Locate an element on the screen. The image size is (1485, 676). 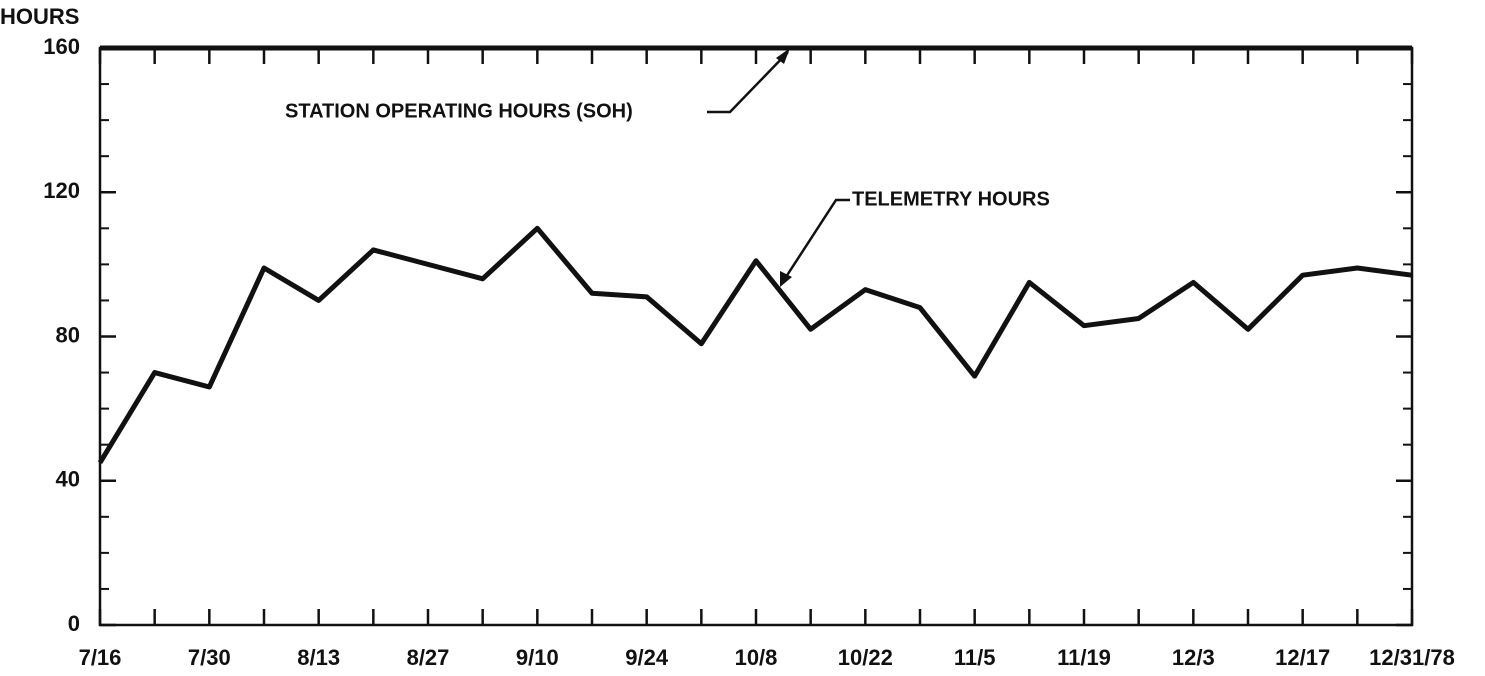
telemetry-annotation: TELEMETRY HOURS is located at coordinates (951, 199).